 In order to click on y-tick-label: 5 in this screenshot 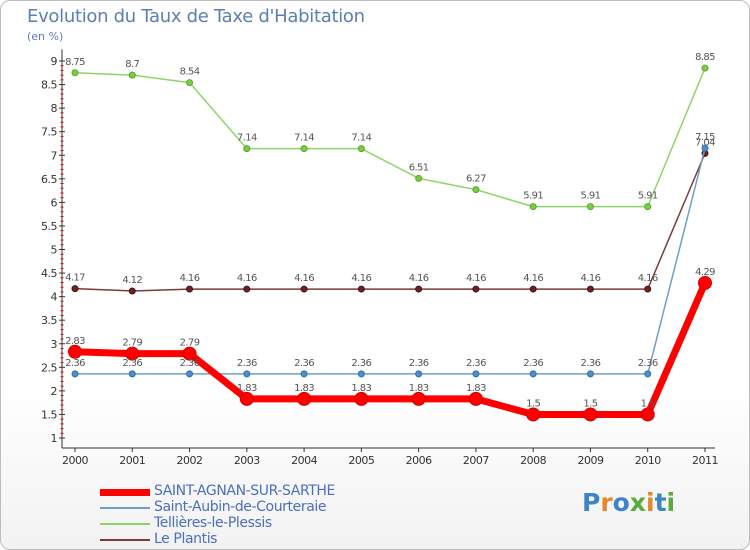, I will do `click(54, 250)`.